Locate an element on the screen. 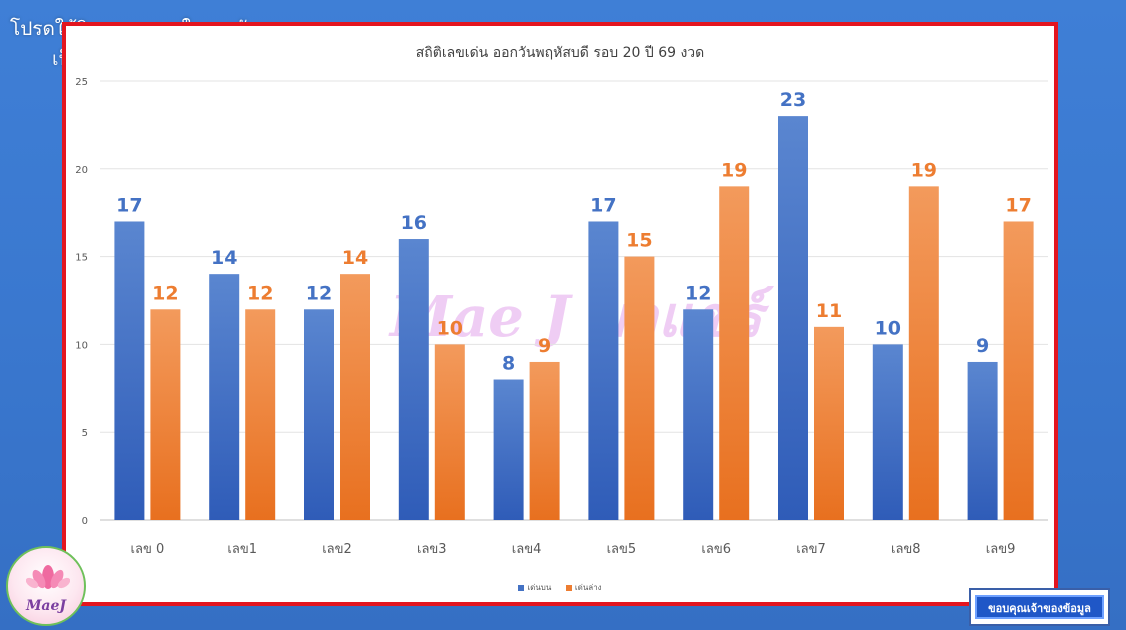  legend-label-top: เด่นบน is located at coordinates (539, 587).